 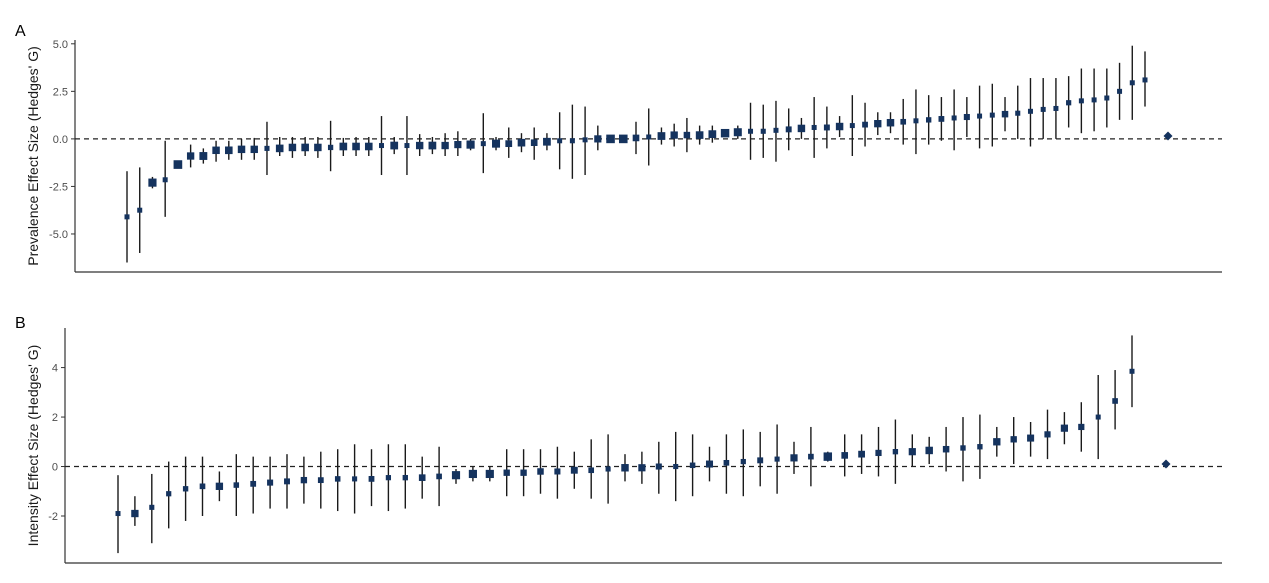 I want to click on panel-b-y-tick-label: 2, so click(x=55, y=418).